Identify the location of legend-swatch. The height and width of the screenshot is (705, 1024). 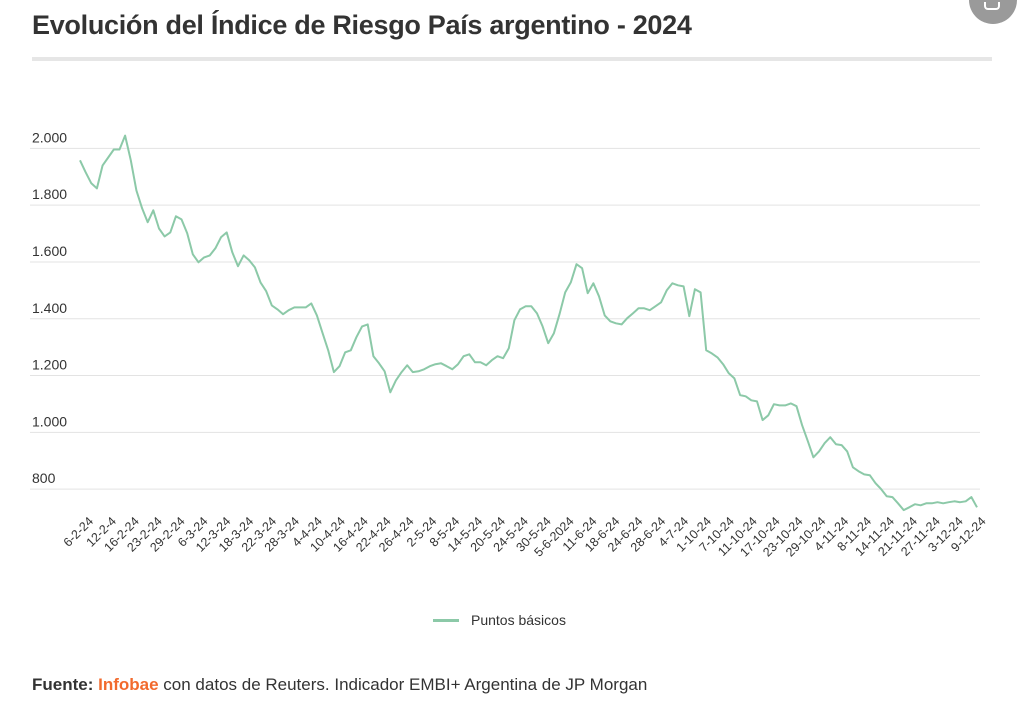
(446, 620).